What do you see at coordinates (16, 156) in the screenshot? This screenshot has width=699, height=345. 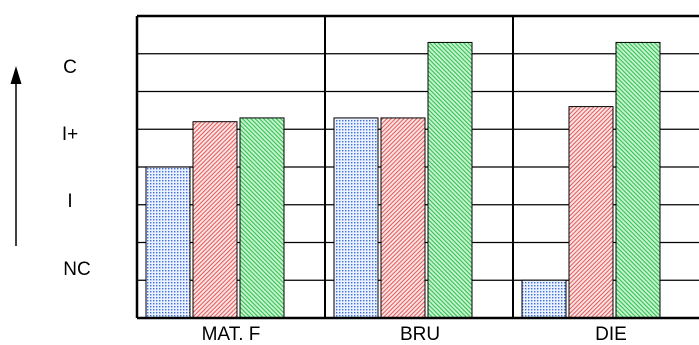 I see `up-arrow-icon` at bounding box center [16, 156].